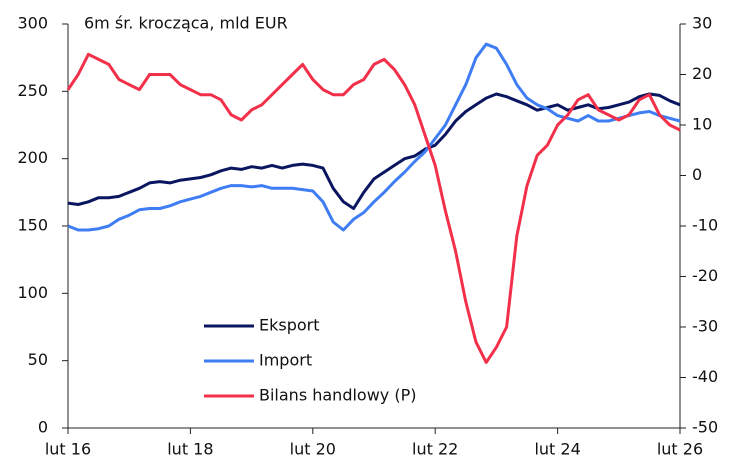 The image size is (733, 467). What do you see at coordinates (705, 275) in the screenshot?
I see `y2-tick-label: -20` at bounding box center [705, 275].